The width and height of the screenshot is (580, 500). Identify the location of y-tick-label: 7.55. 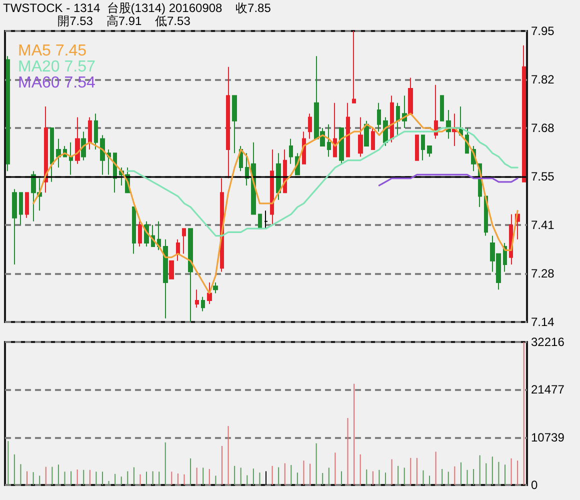
(543, 177).